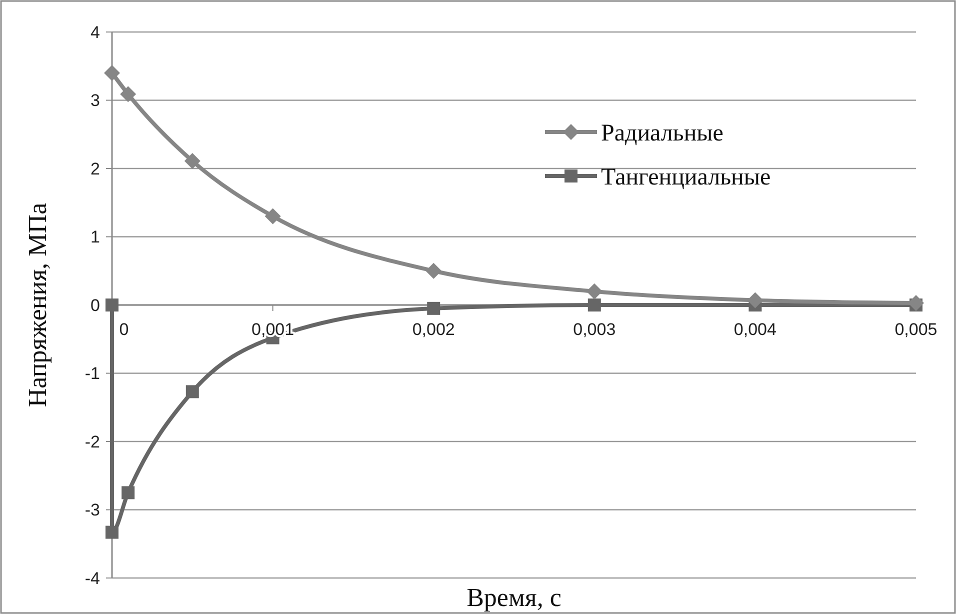  What do you see at coordinates (92, 578) in the screenshot?
I see `y-tick-label: -4` at bounding box center [92, 578].